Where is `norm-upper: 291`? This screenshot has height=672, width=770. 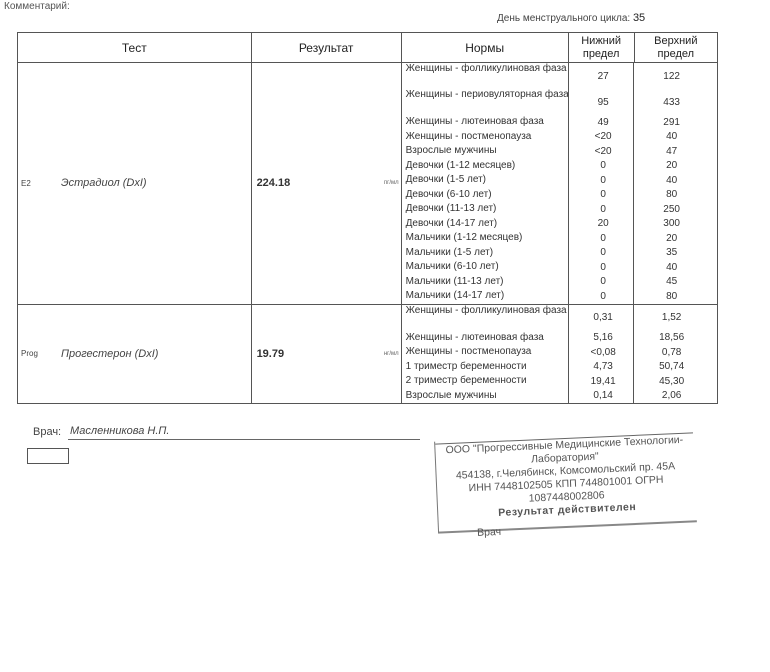
norm-upper: 291 is located at coordinates (671, 122).